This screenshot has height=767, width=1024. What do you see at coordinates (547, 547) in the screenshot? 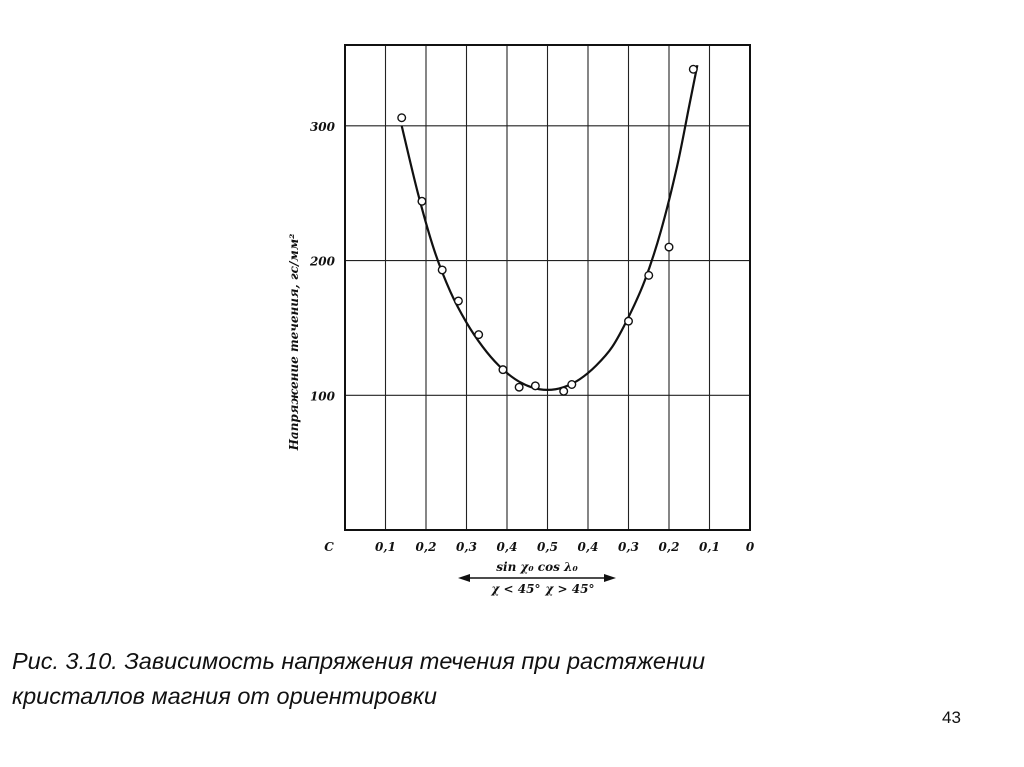
I see `x-tick-label: 0,5` at bounding box center [547, 547].